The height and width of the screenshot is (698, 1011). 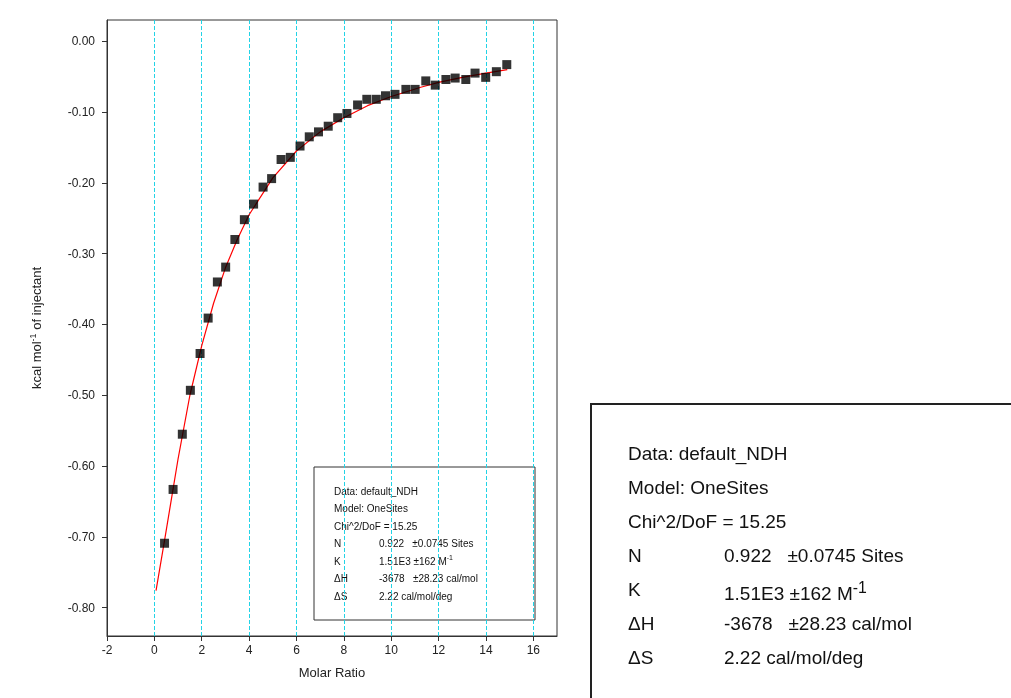 I want to click on y-tick-label: 0.00, so click(x=83, y=41).